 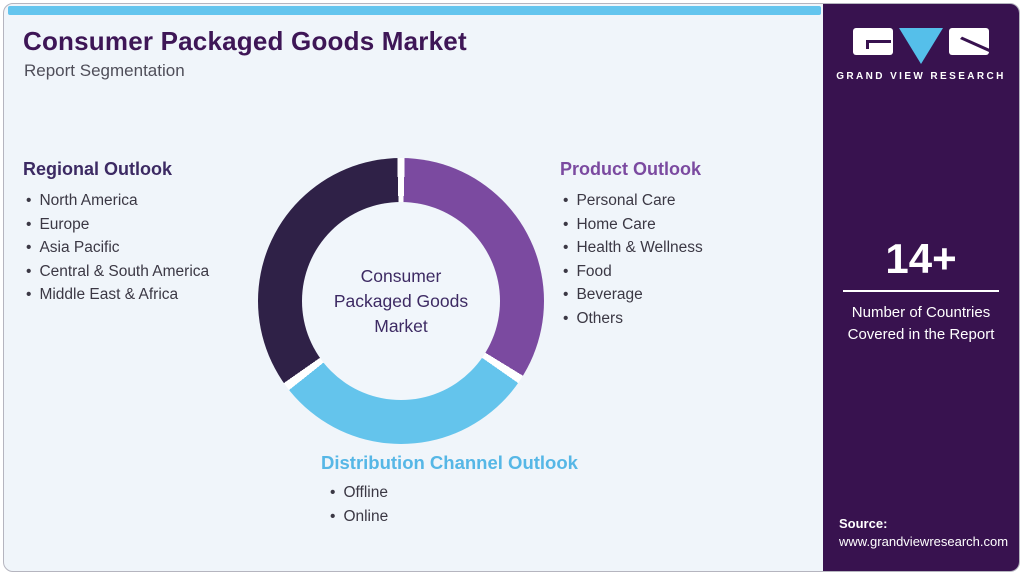 What do you see at coordinates (599, 318) in the screenshot?
I see `list-item-label: Others` at bounding box center [599, 318].